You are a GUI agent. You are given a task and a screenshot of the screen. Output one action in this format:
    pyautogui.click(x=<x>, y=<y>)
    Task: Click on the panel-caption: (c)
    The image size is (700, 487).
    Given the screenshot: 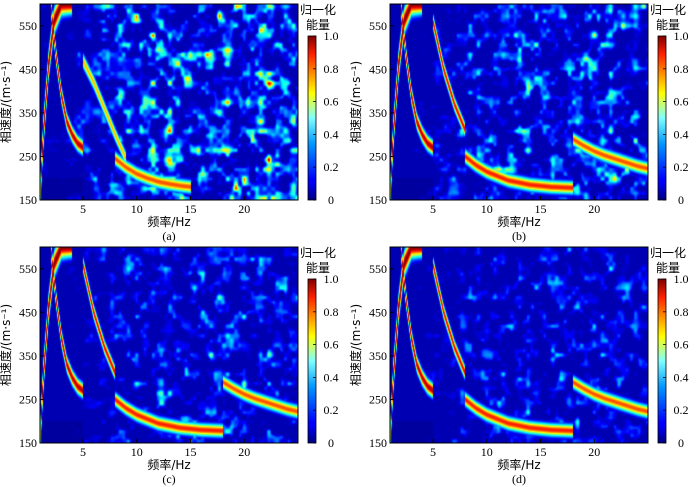 What is the action you would take?
    pyautogui.click(x=168, y=479)
    